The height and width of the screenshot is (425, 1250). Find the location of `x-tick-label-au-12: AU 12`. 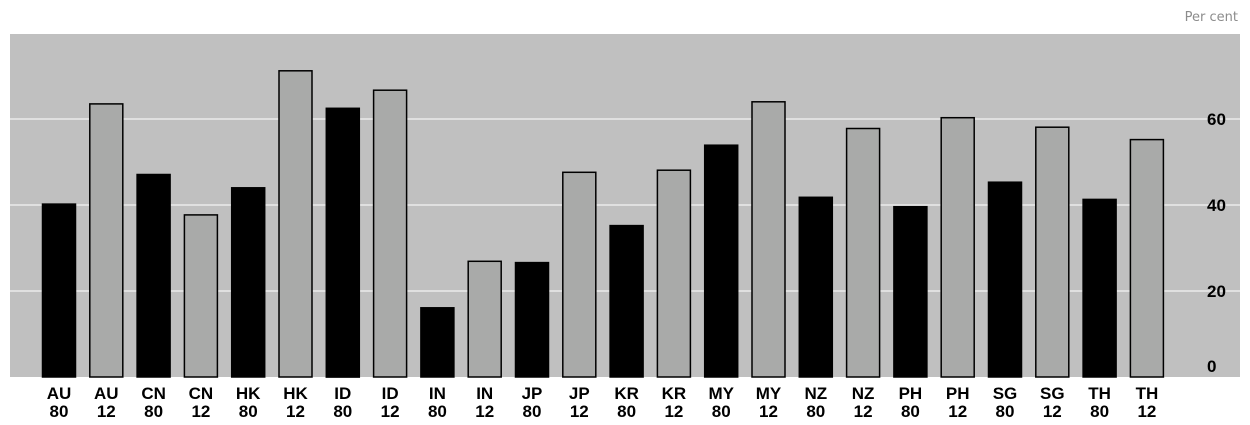

x-tick-label-au-12: AU 12 is located at coordinates (106, 402).